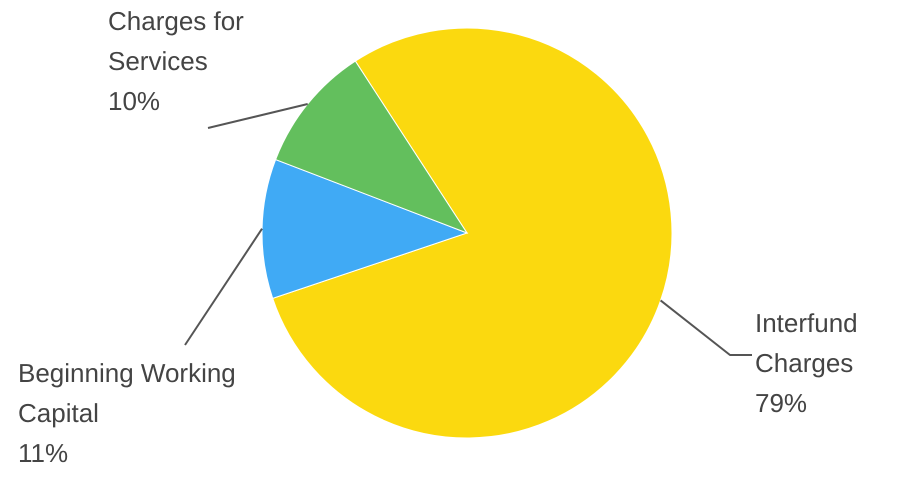  What do you see at coordinates (43, 453) in the screenshot?
I see `data-label: 11%` at bounding box center [43, 453].